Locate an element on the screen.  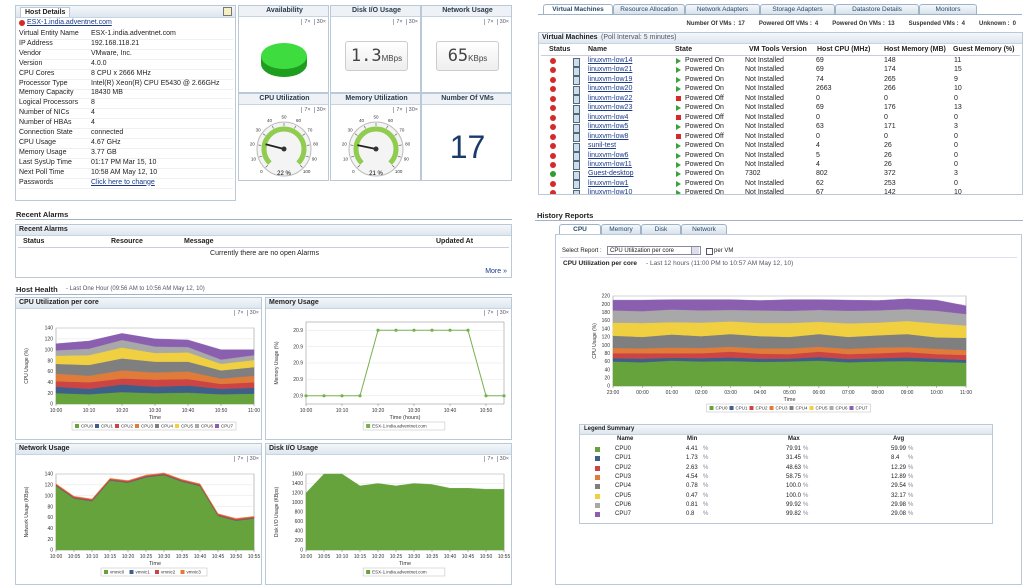
detail-value: Click here to change is located at coordinates (123, 182).